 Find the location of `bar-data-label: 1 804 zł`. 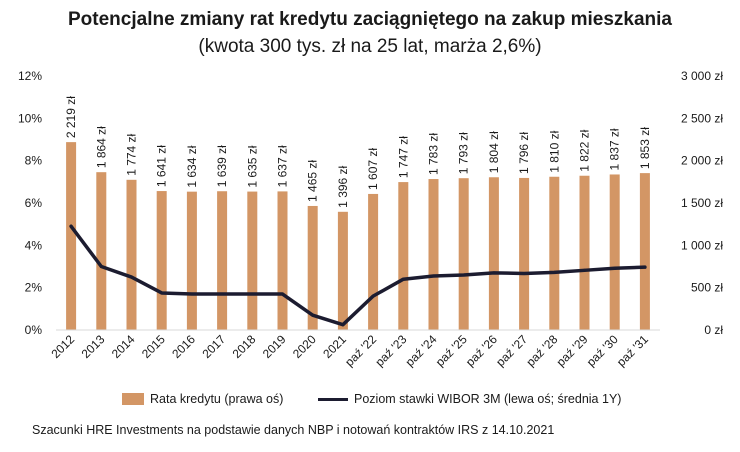

bar-data-label: 1 804 zł is located at coordinates (494, 152).